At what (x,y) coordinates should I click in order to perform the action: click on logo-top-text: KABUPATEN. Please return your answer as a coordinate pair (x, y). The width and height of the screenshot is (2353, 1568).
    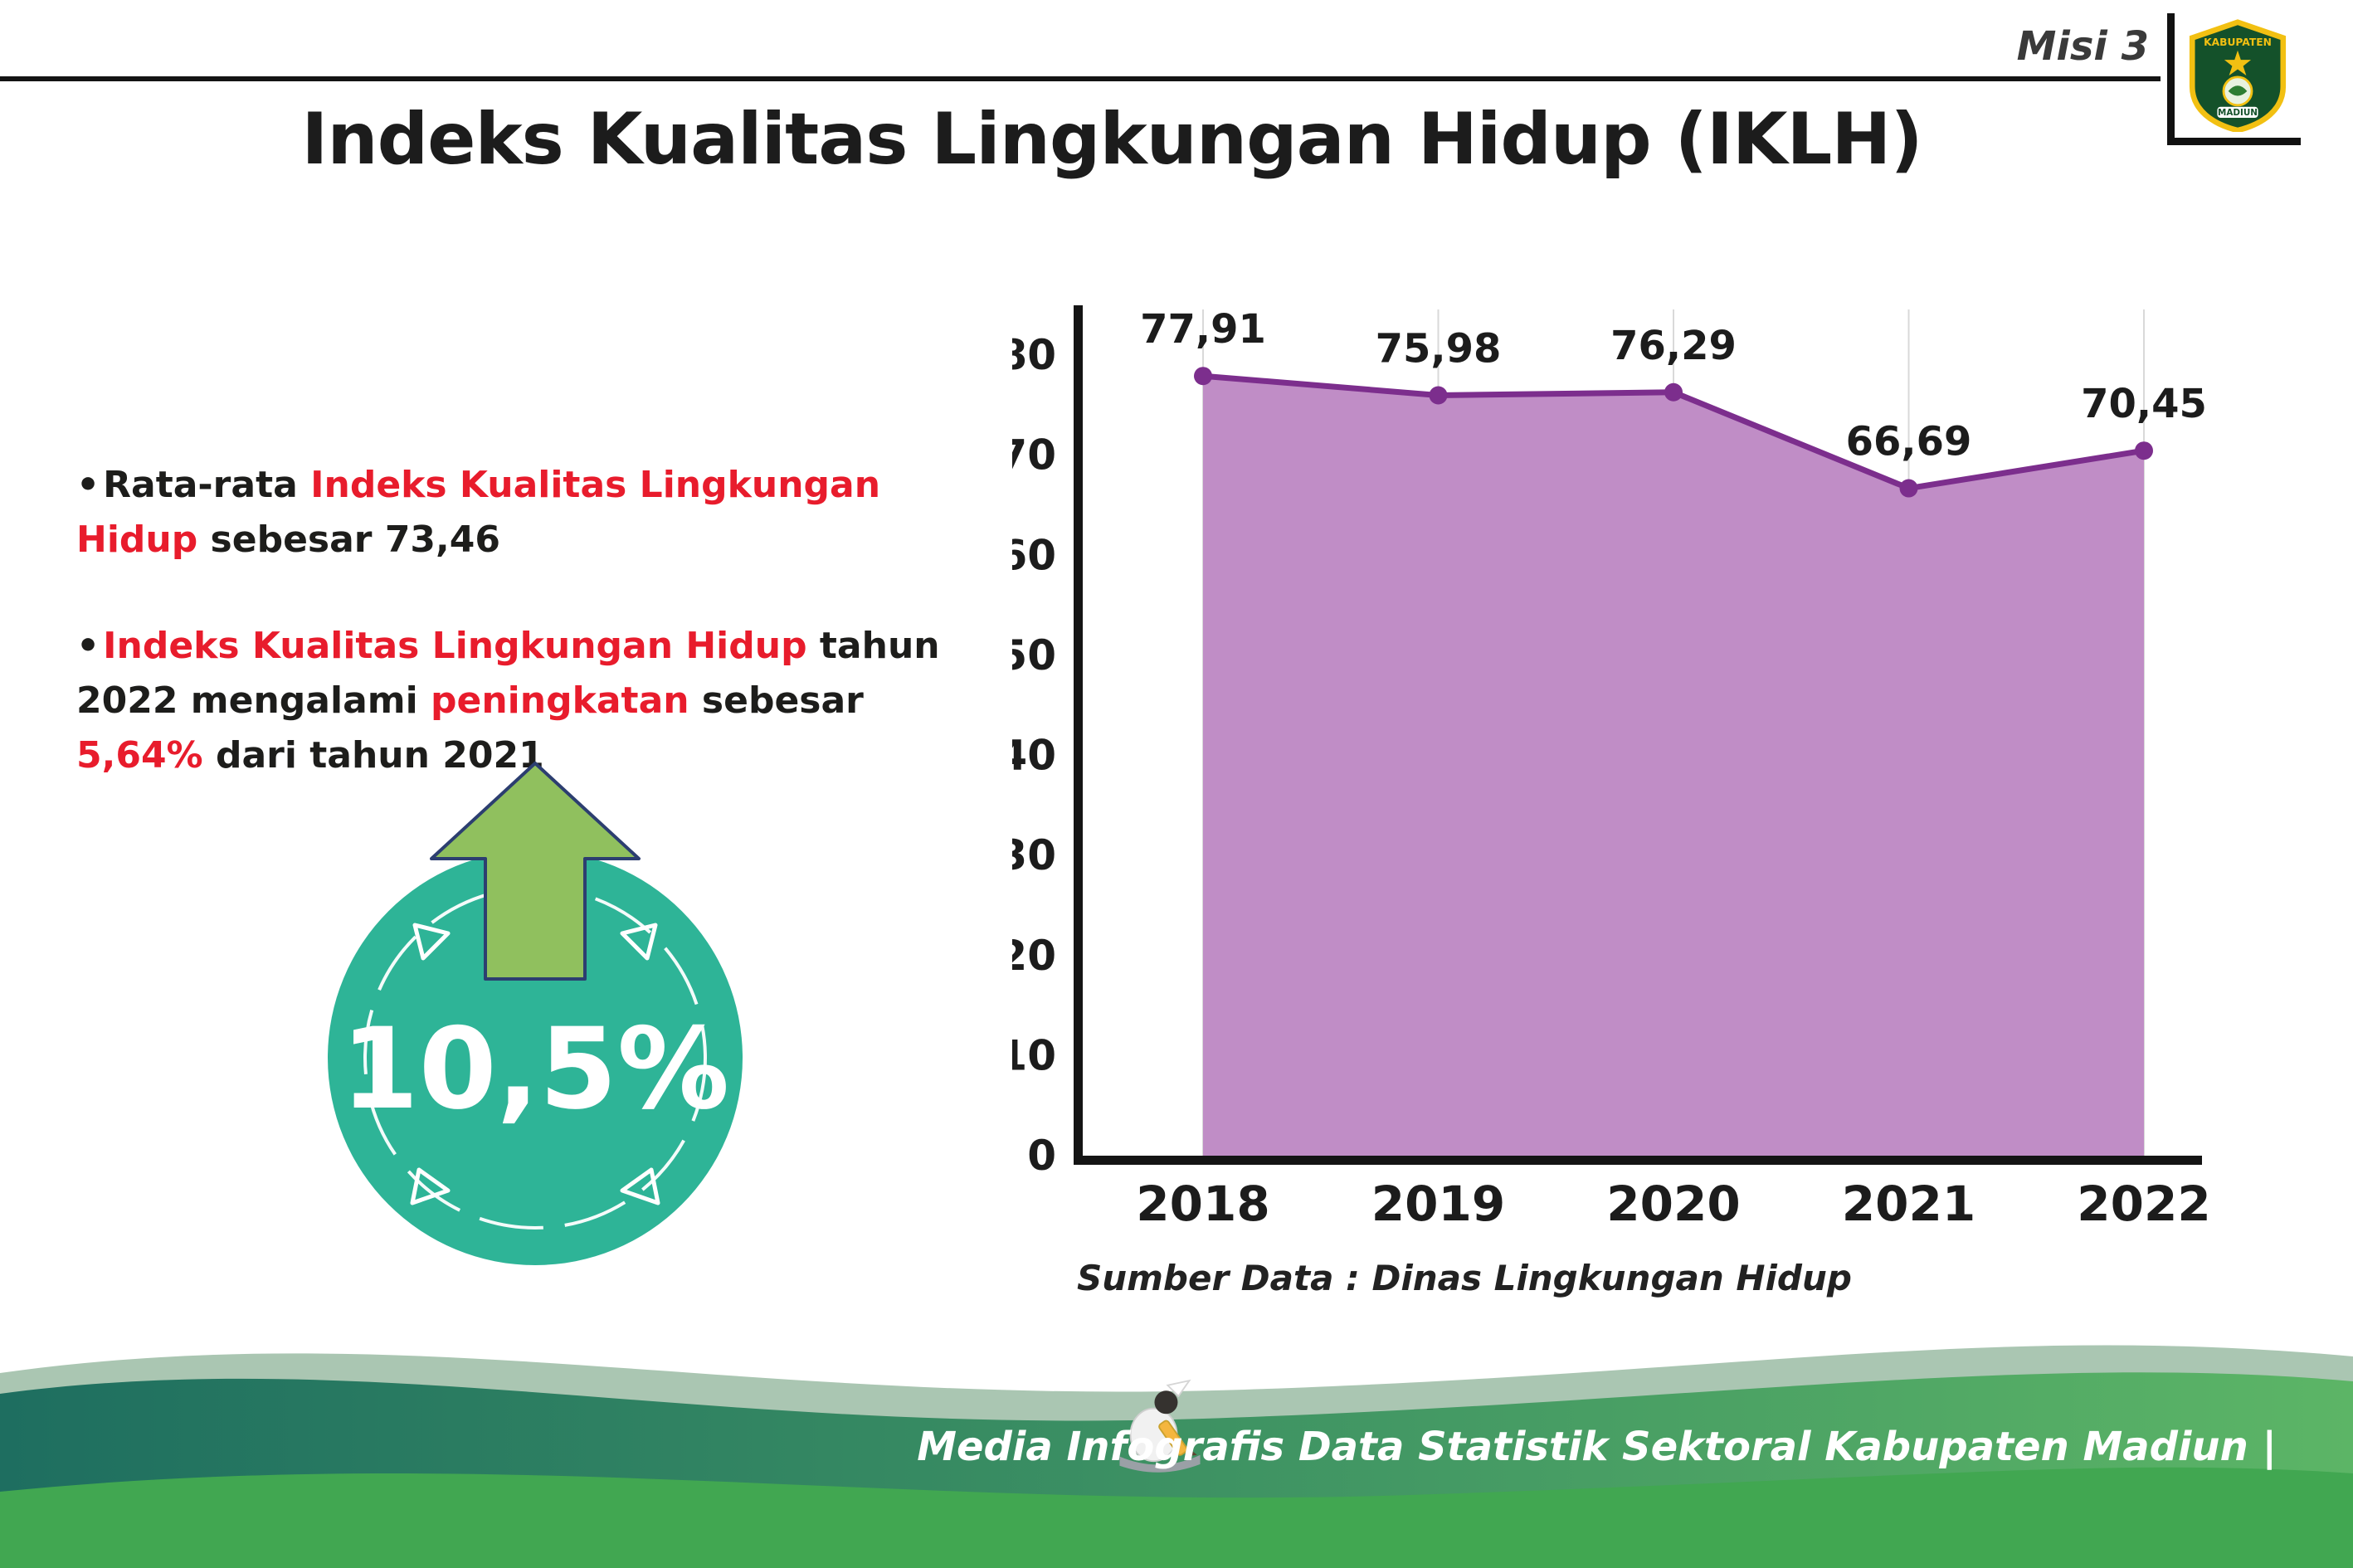
    Looking at the image, I should click on (2238, 42).